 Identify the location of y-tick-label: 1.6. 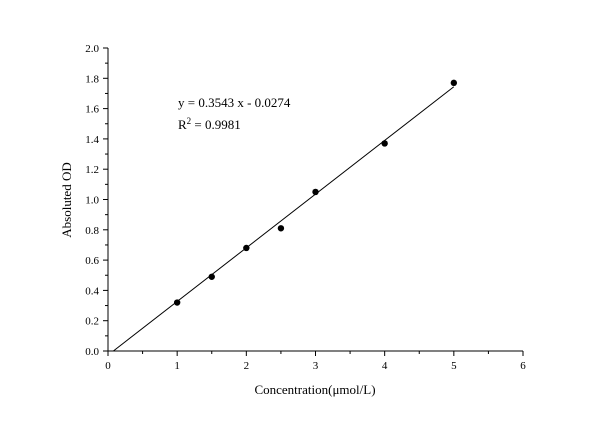
(92, 110).